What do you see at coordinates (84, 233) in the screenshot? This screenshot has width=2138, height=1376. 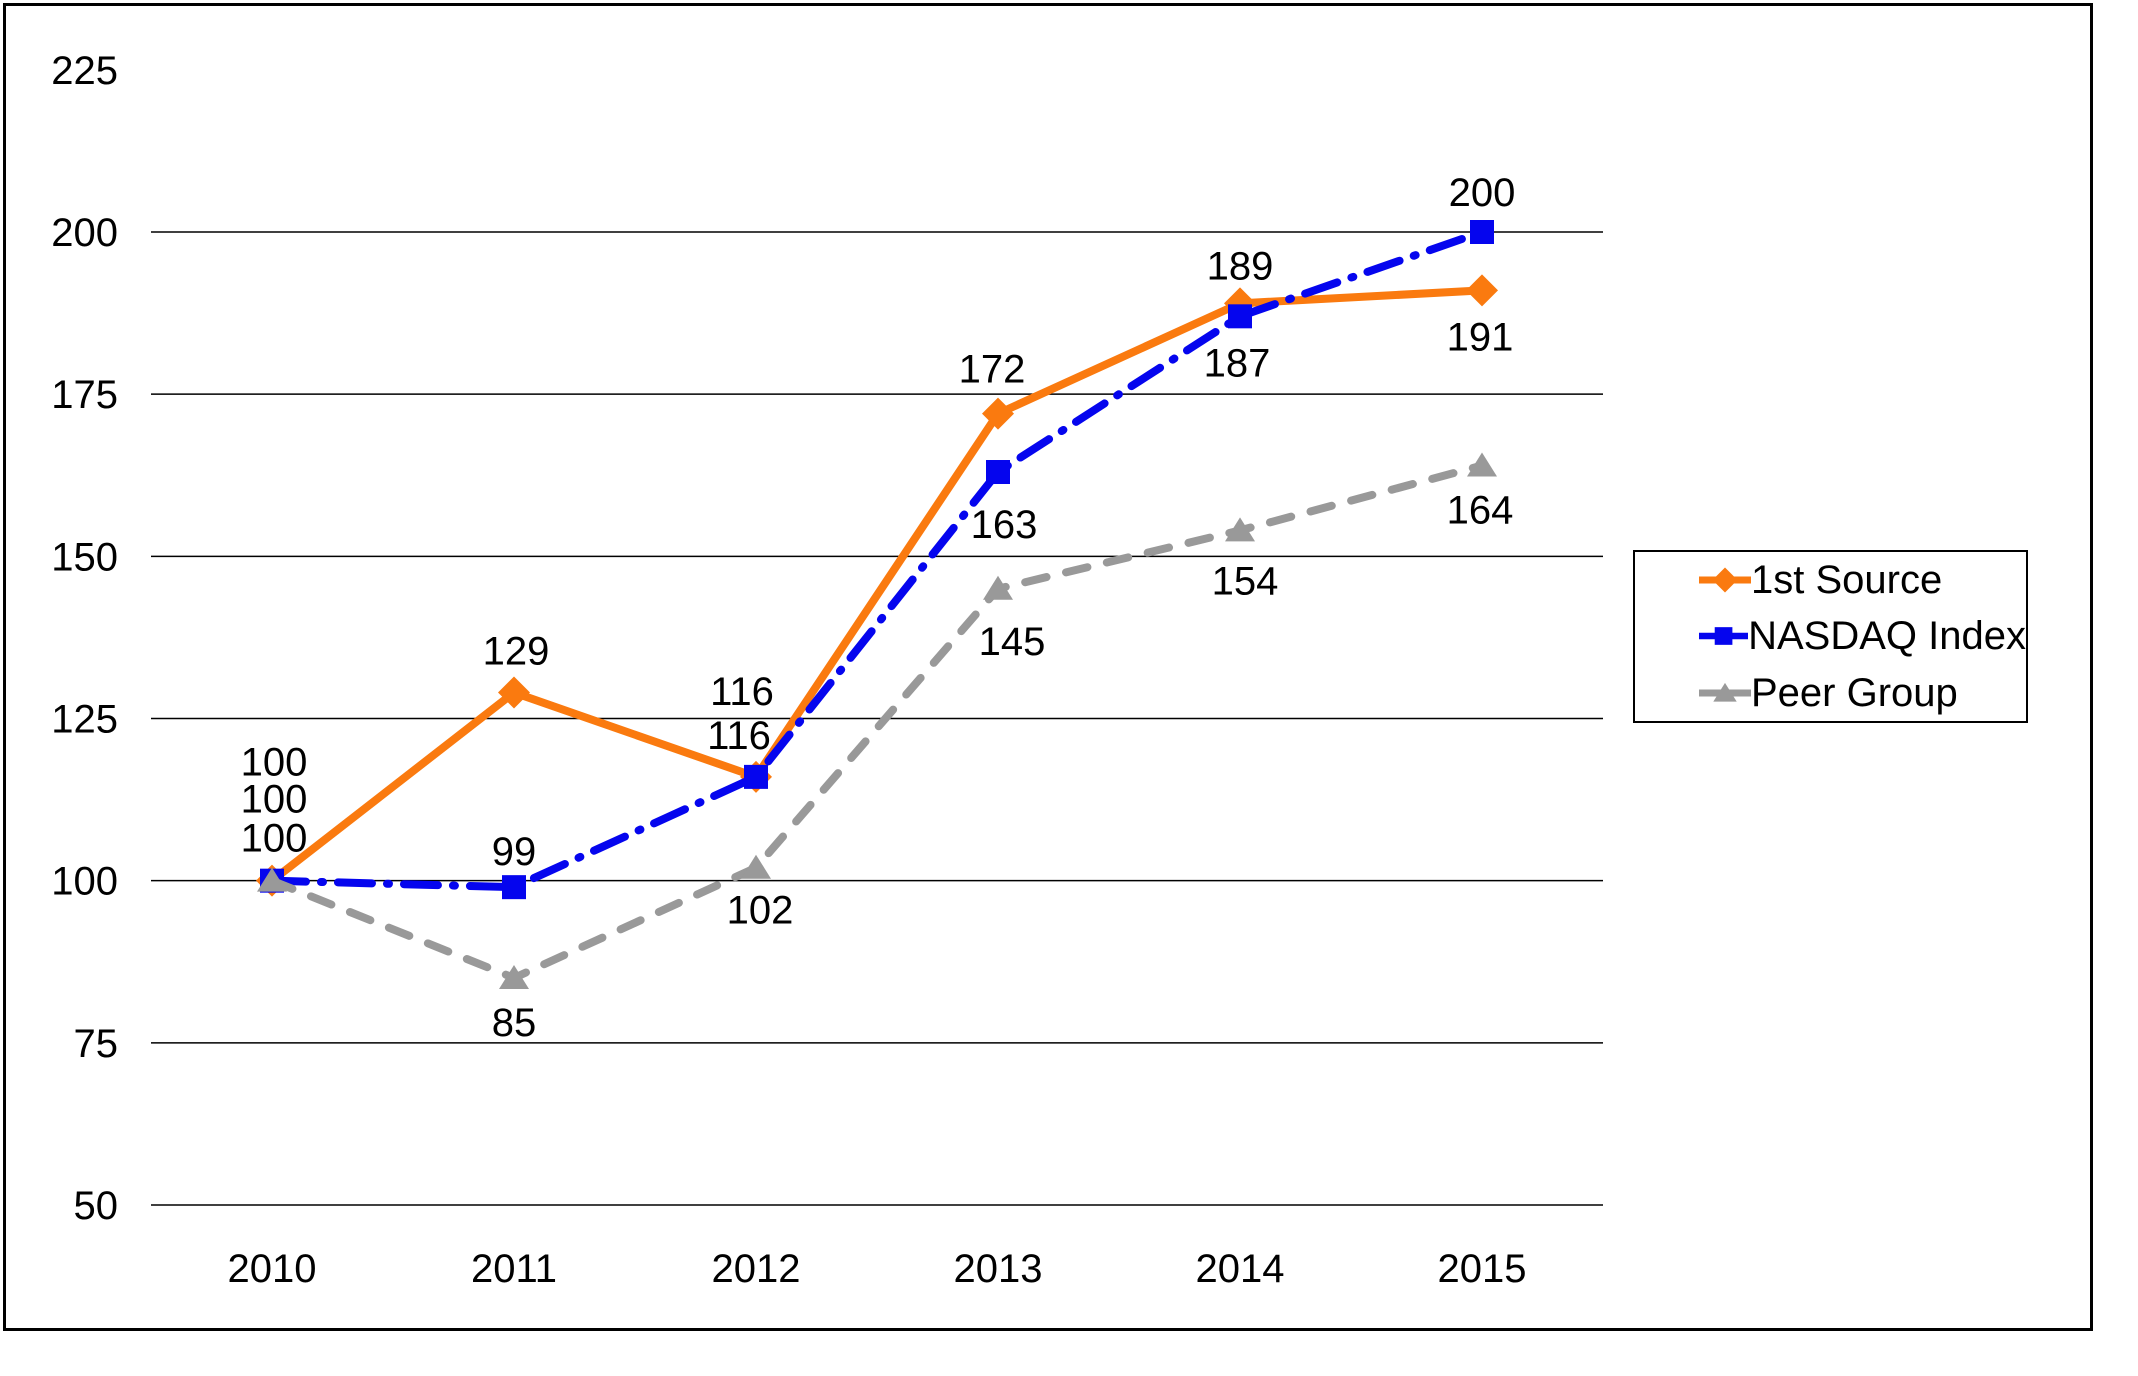 I see `svg-text: 200` at bounding box center [84, 233].